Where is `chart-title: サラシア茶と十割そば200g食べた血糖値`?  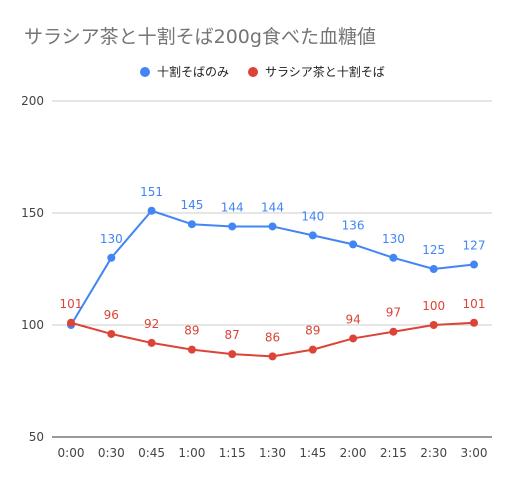
chart-title: サラシア茶と十割そば200g食べた血糖値 is located at coordinates (200, 37).